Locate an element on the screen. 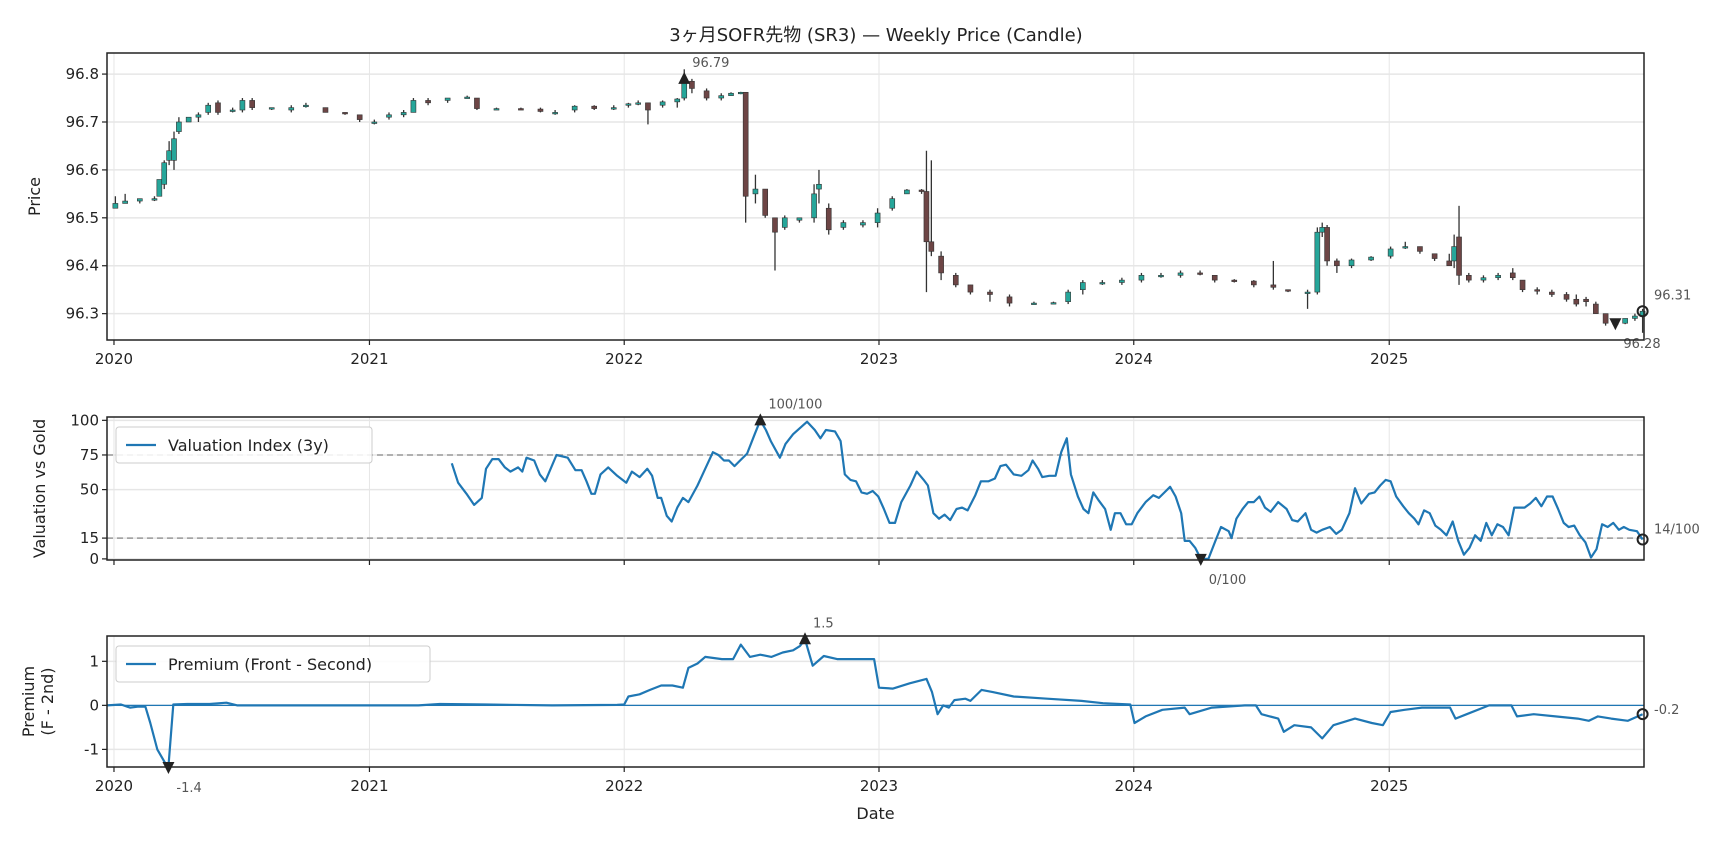 The width and height of the screenshot is (1728, 849). x-axis-label: Date is located at coordinates (875, 813).